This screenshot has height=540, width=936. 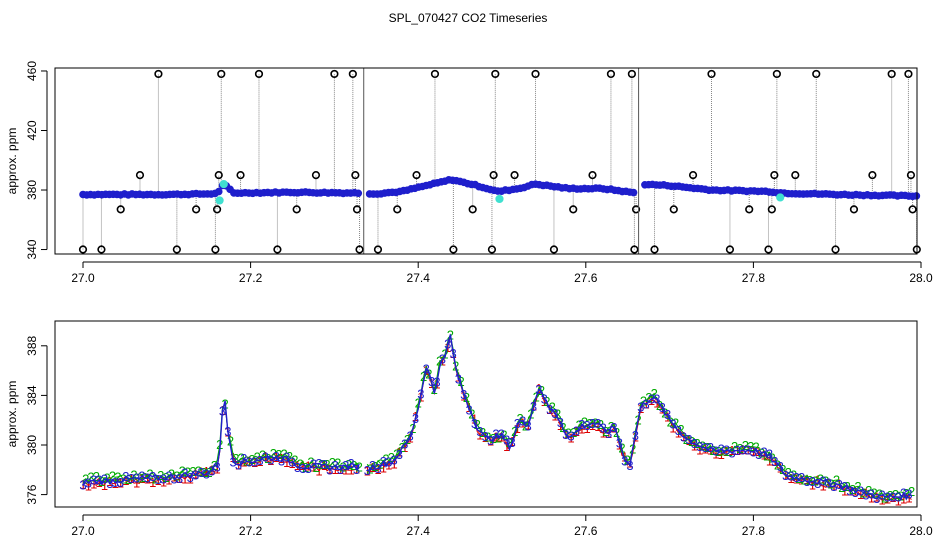 What do you see at coordinates (32, 445) in the screenshot?
I see `y-tick-label: 380` at bounding box center [32, 445].